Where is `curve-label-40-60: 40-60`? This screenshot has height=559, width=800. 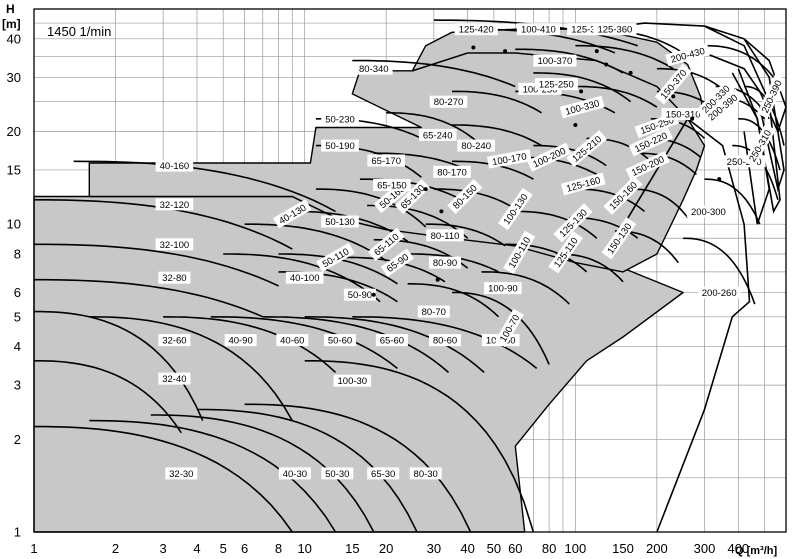 curve-label-40-60: 40-60 is located at coordinates (292, 340).